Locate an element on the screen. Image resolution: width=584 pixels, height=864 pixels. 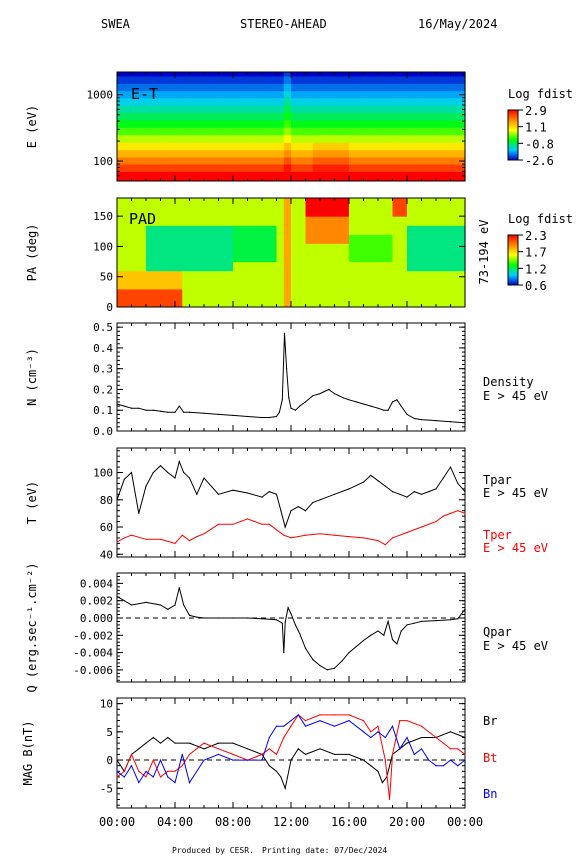
y-tick-label: -0.002 is located at coordinates (93, 635).